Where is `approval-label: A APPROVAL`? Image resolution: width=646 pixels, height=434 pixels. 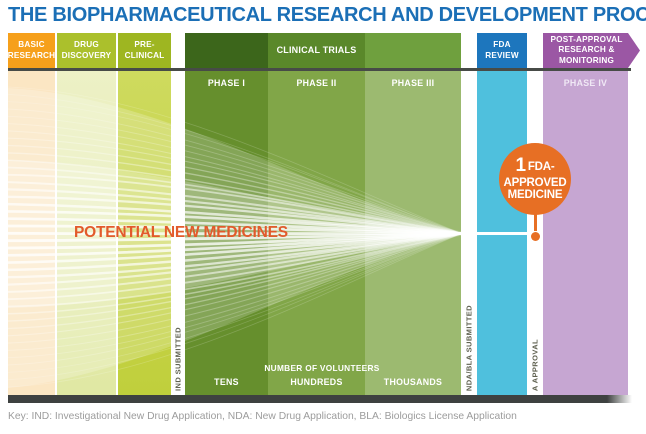
approval-label: A APPROVAL is located at coordinates (535, 364).